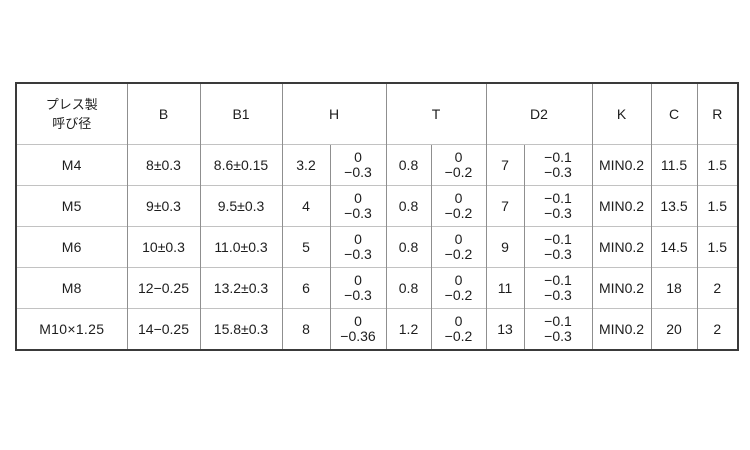  What do you see at coordinates (72, 123) in the screenshot?
I see `header-nominal-diameter-line2: 呼び径` at bounding box center [72, 123].